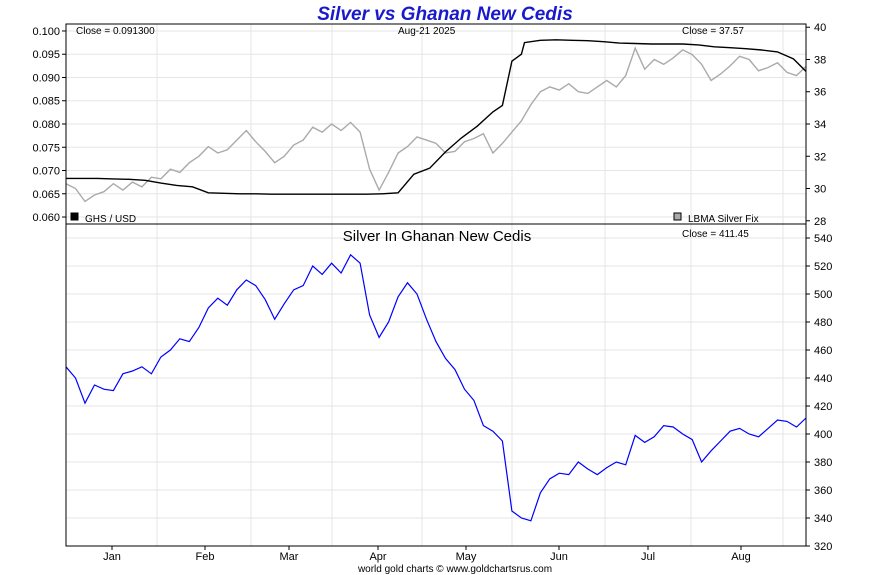 Image resolution: width=890 pixels, height=575 pixels. Describe the element at coordinates (823, 407) in the screenshot. I see `bottom-tick-label: 420` at that location.